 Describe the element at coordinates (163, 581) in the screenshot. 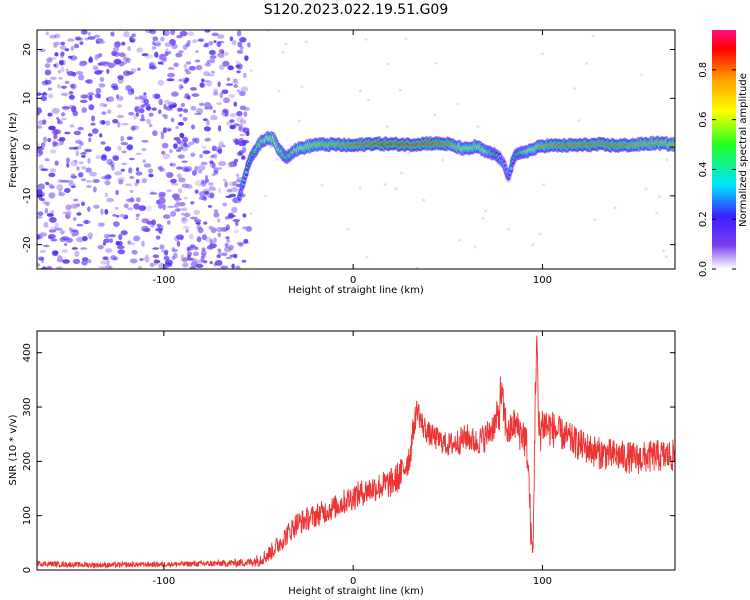

I see `x-tick-label: -100` at that location.